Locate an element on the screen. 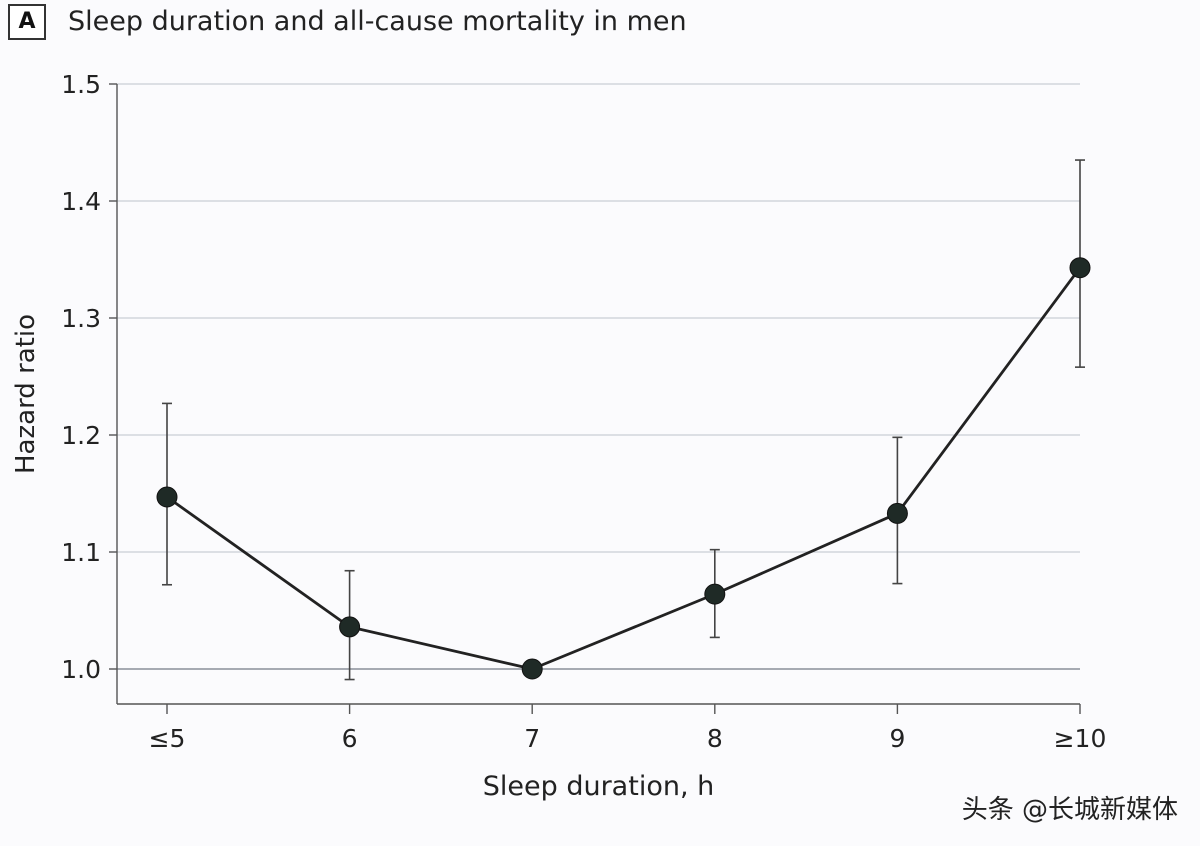  x-tick-label: ≥10 is located at coordinates (1080, 738).